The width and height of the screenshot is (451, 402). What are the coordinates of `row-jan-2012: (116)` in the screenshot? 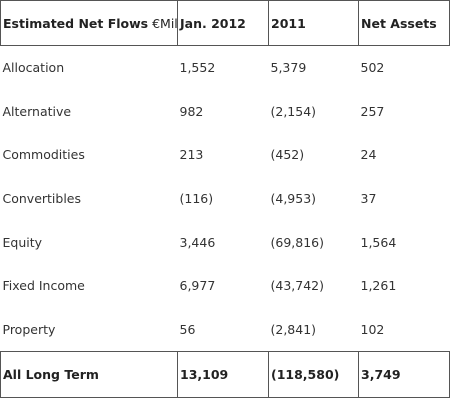 It's located at (196, 199).